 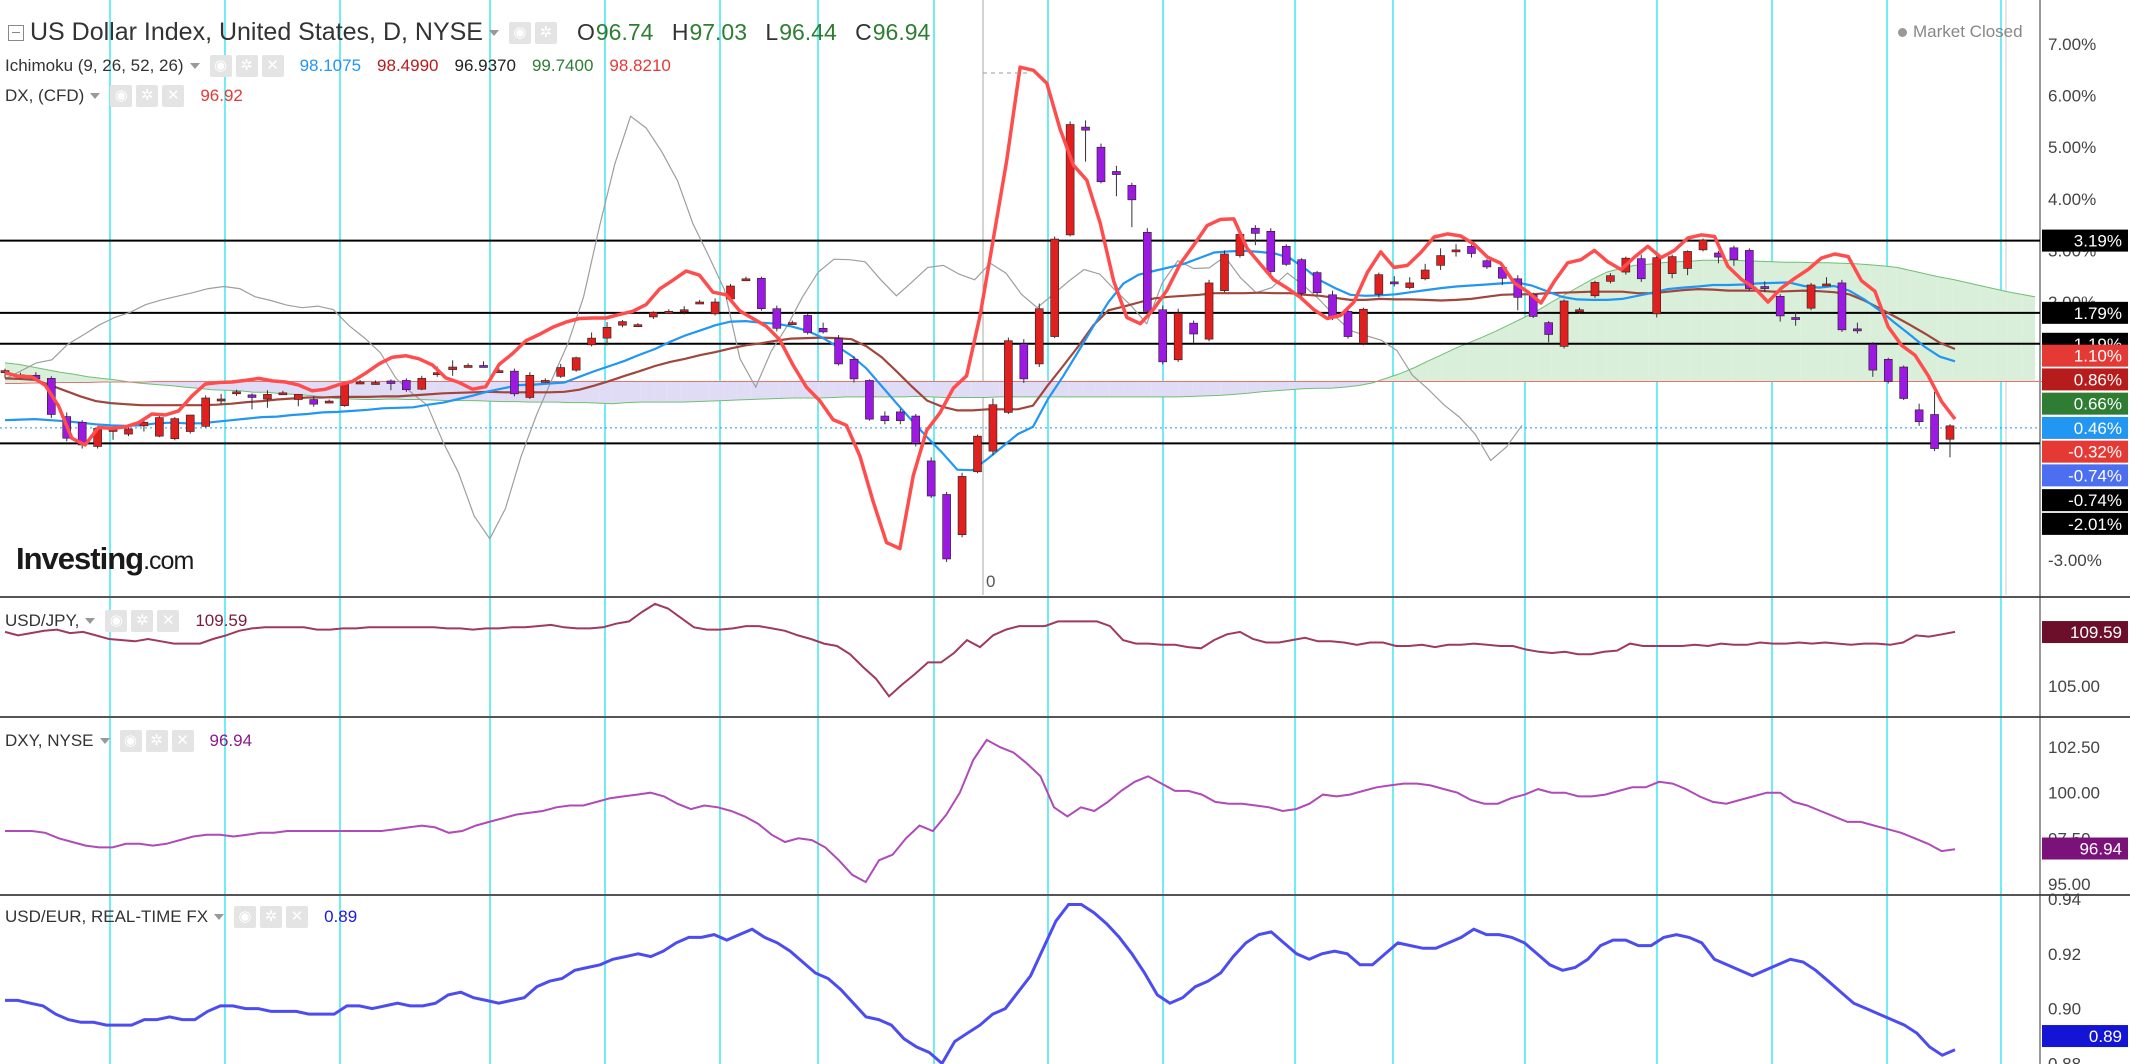 I want to click on price-badge-label: -0.32%, so click(x=2095, y=452).